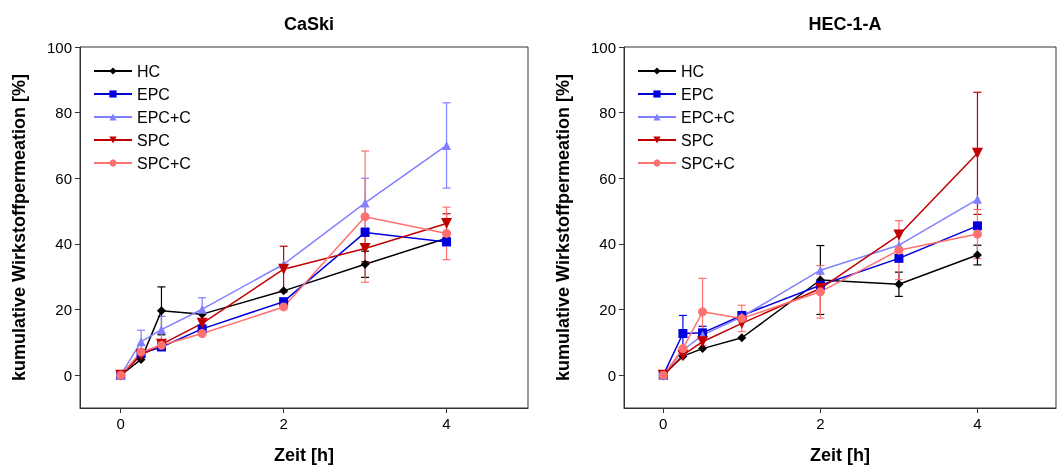 The width and height of the screenshot is (1064, 474). I want to click on chart-title: HEC-1-A, so click(845, 24).